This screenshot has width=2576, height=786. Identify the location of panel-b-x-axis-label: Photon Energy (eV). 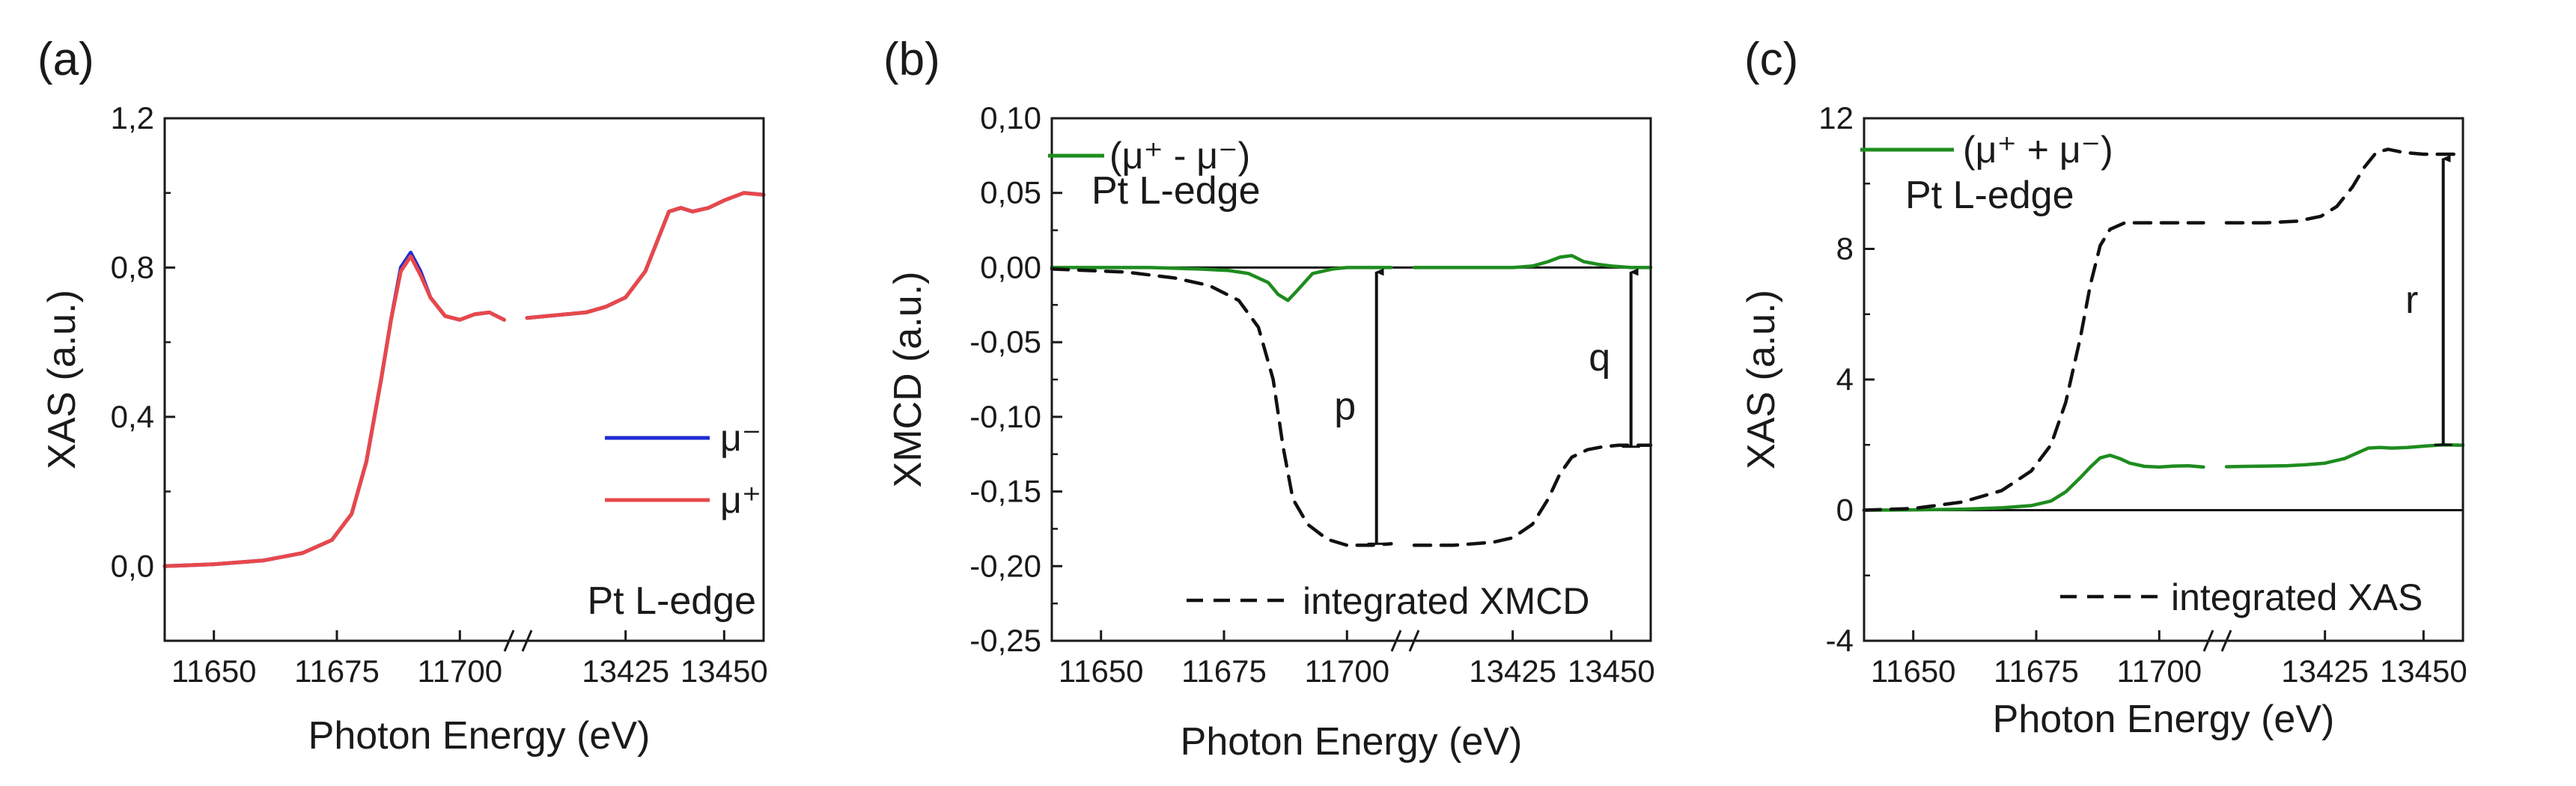
(1352, 742).